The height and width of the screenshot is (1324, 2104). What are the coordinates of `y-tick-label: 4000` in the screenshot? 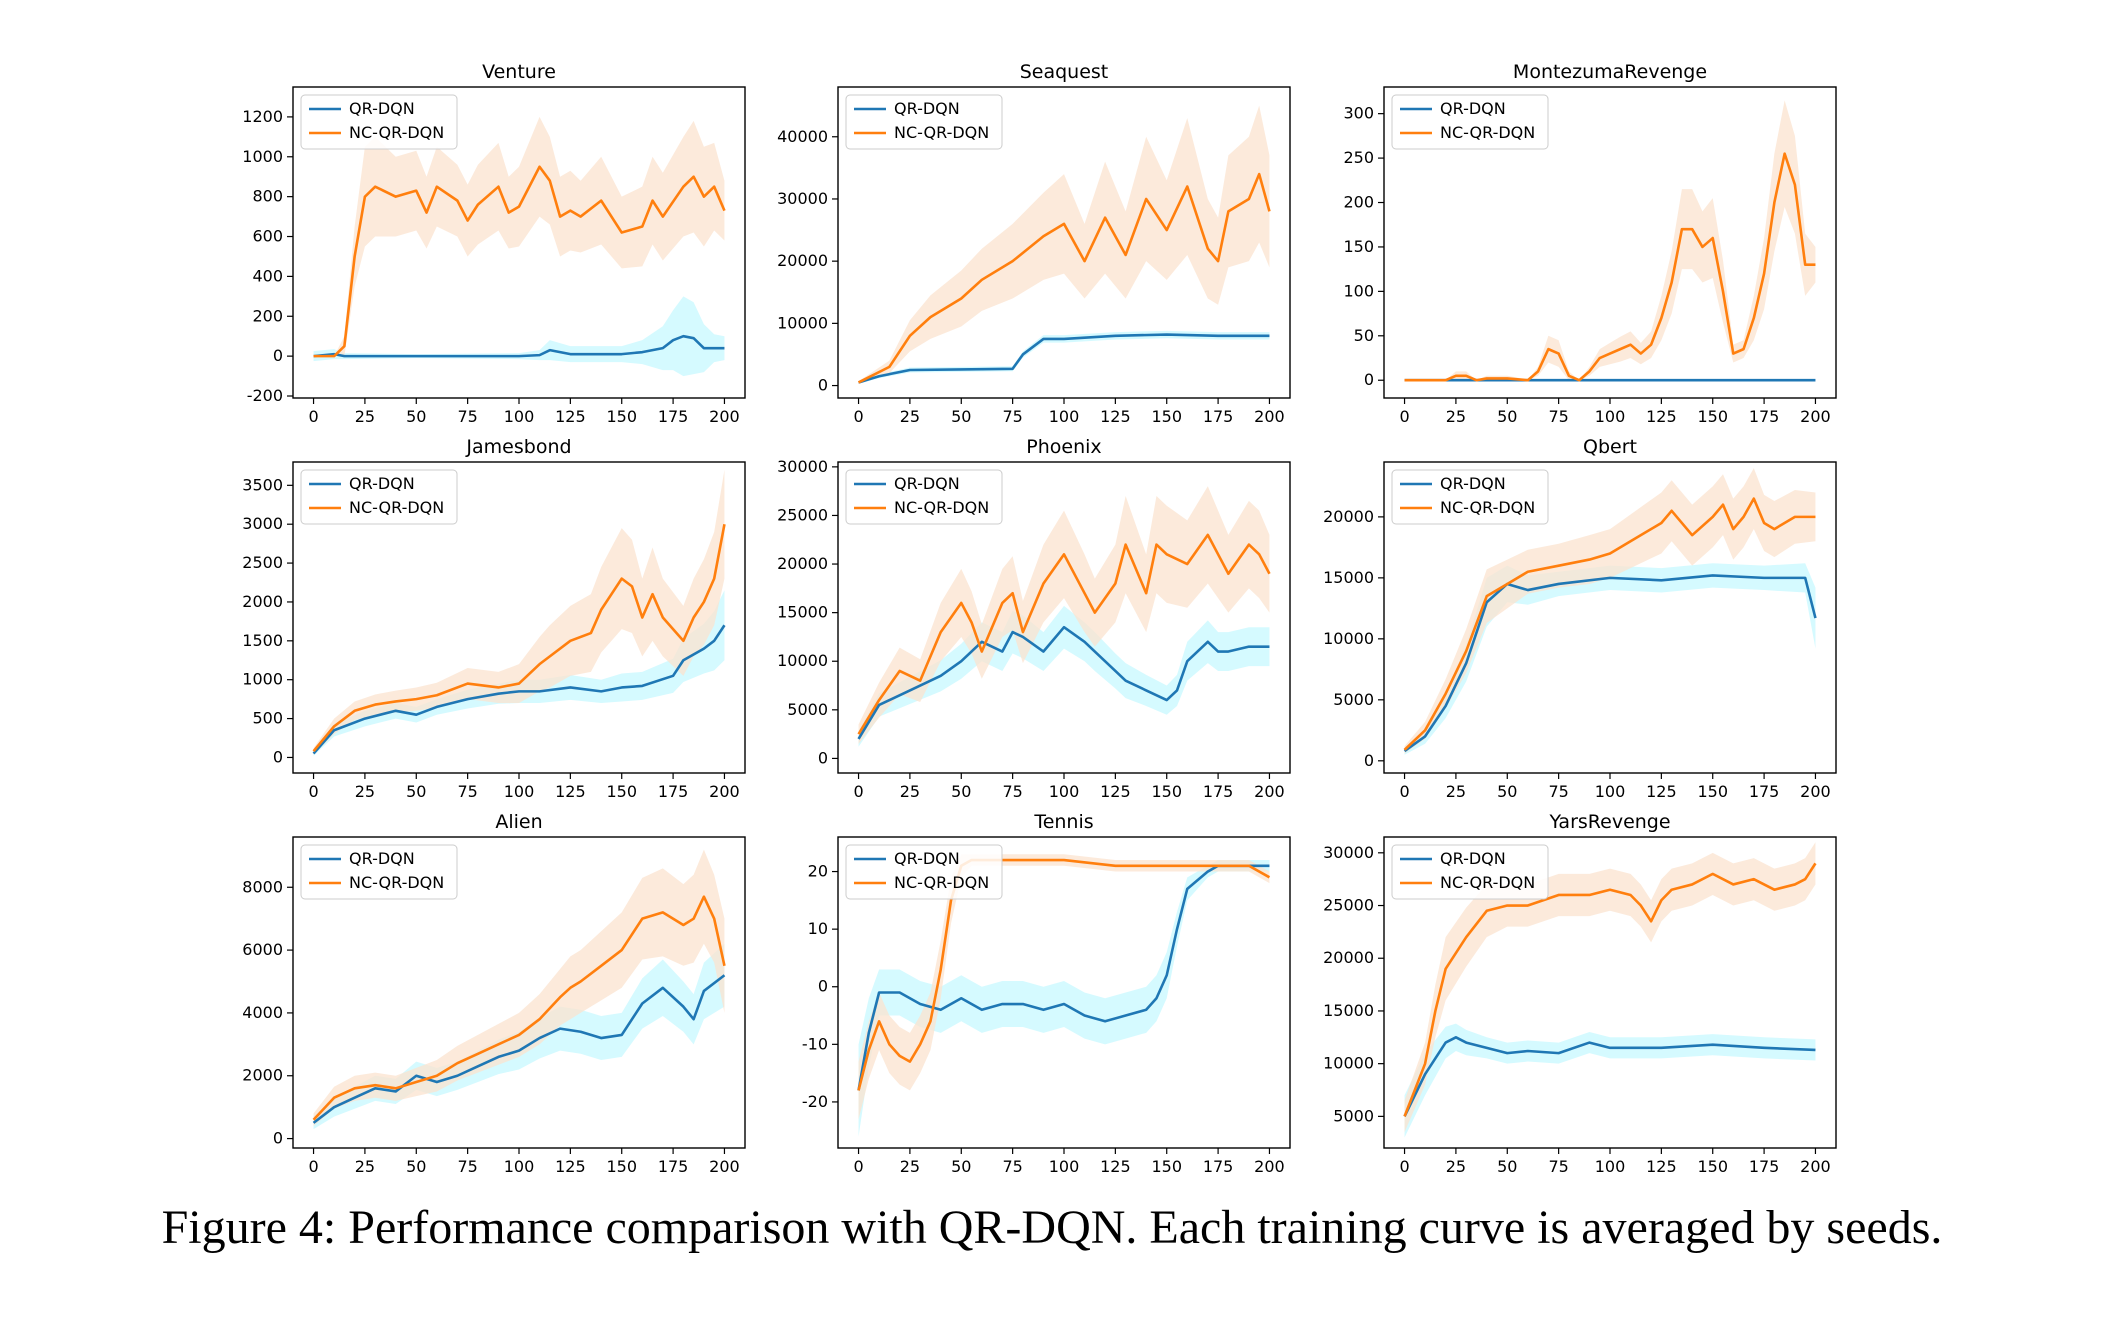 It's located at (262, 1012).